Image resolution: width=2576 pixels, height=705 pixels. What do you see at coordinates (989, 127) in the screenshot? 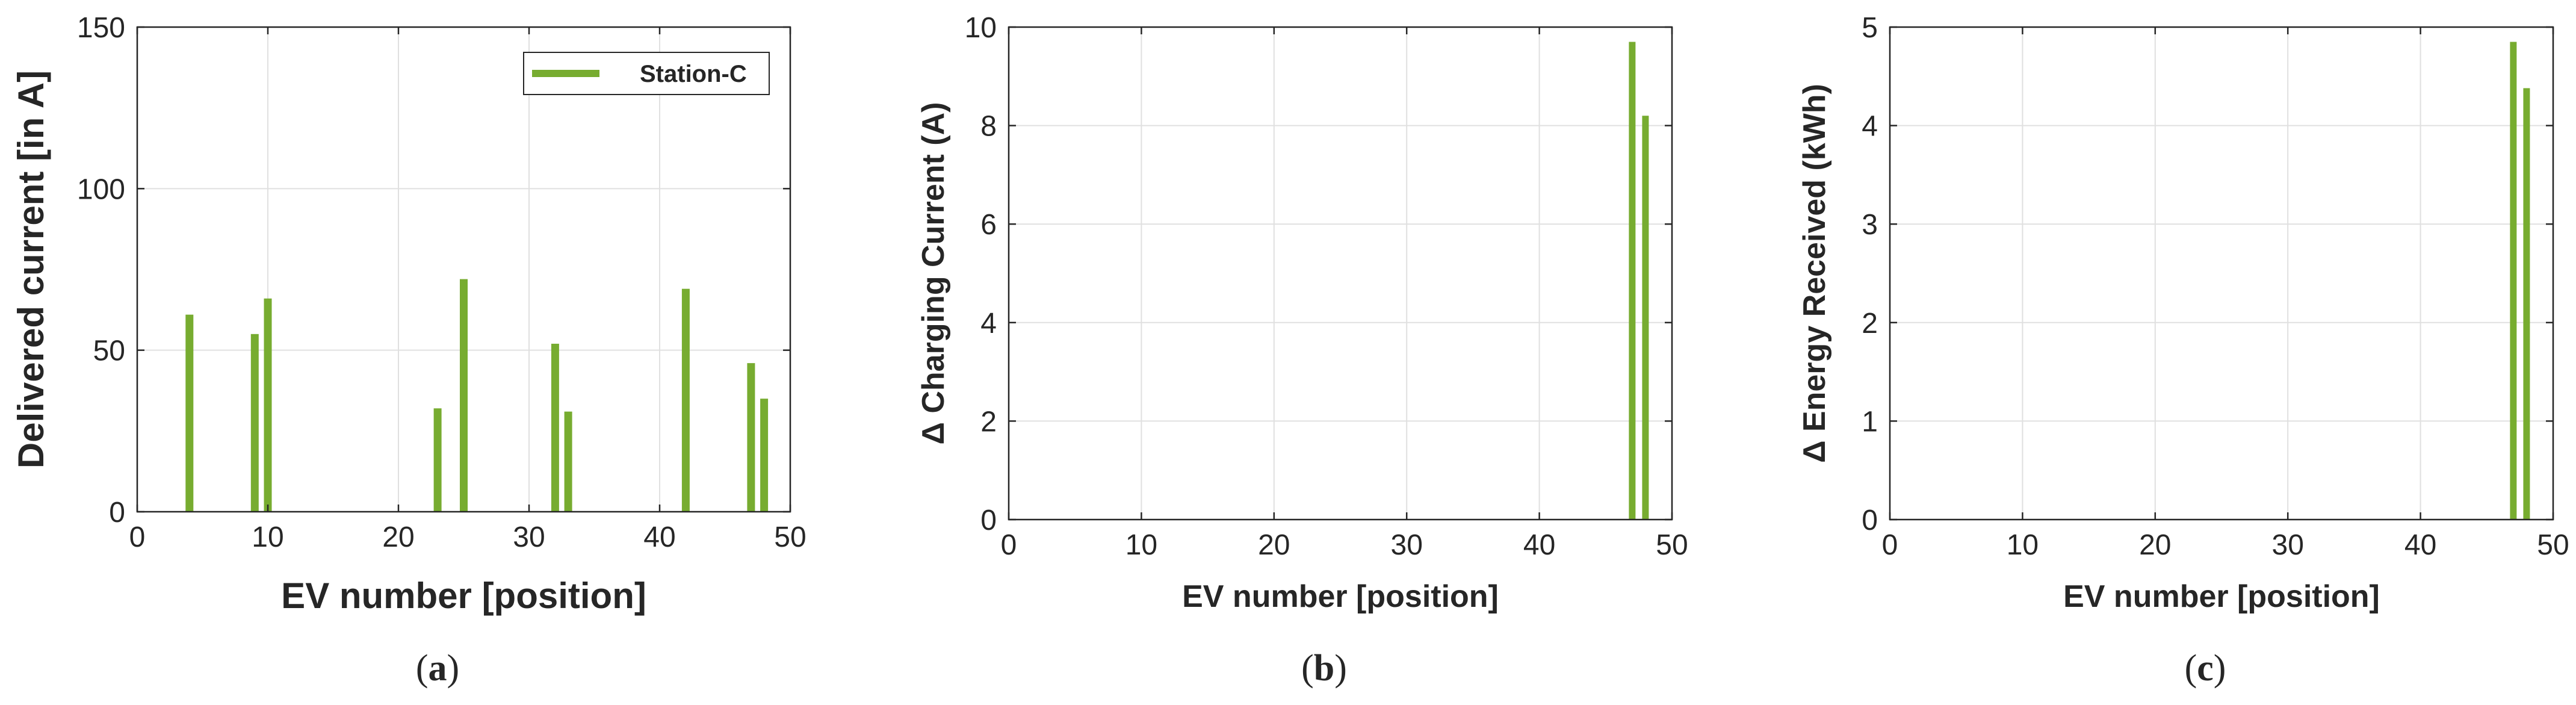
I see `y-tick-label: 8` at bounding box center [989, 127].